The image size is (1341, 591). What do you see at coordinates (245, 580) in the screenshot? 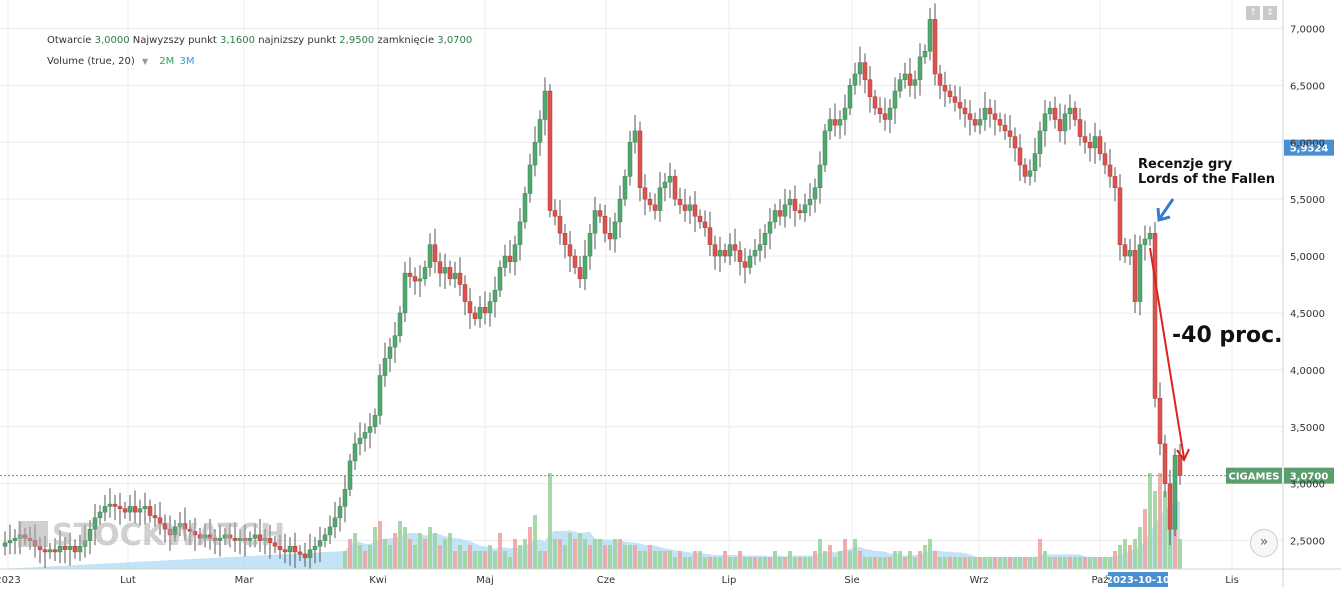
I see `x-tick-label: Mar` at bounding box center [245, 580].